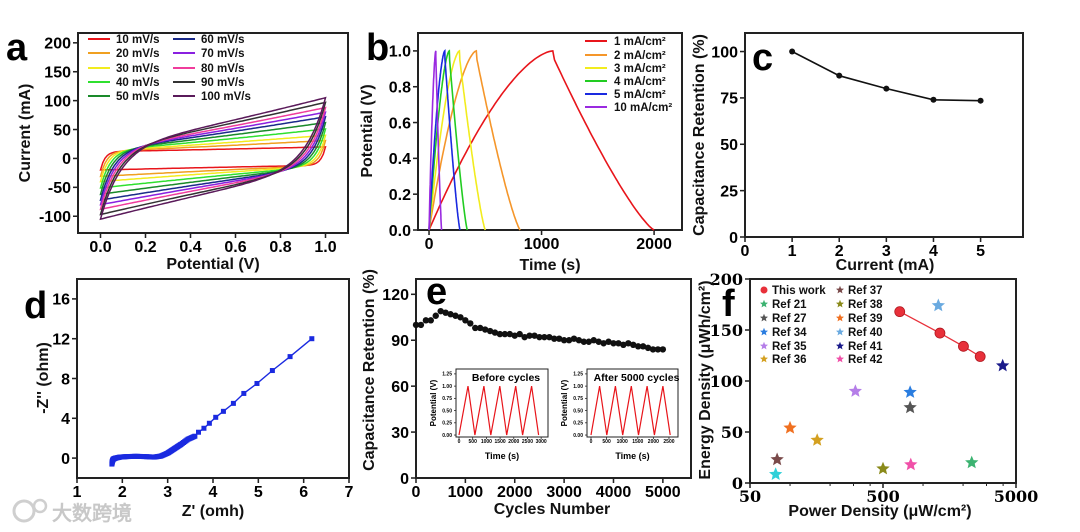  What do you see at coordinates (789, 347) in the screenshot?
I see `legend-label: Ref 35` at bounding box center [789, 347].